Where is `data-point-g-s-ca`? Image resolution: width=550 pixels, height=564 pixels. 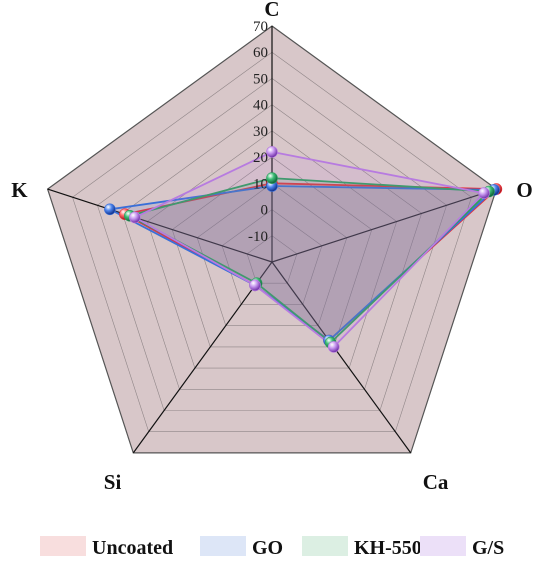 data-point-g-s-ca is located at coordinates (333, 347).